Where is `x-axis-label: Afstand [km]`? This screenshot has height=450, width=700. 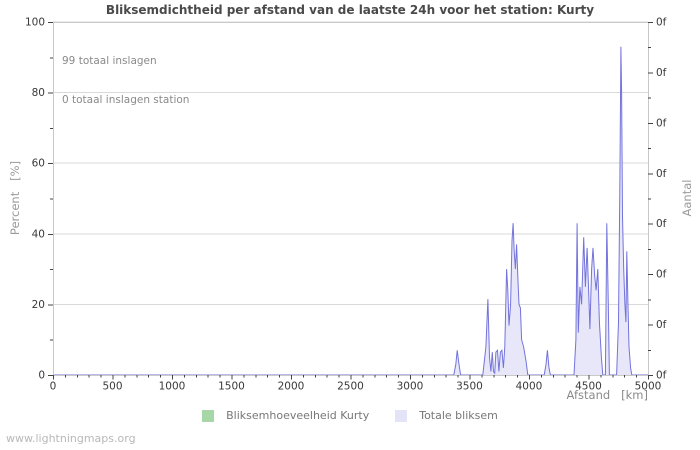
x-axis-label: Afstand [km] is located at coordinates (607, 395).